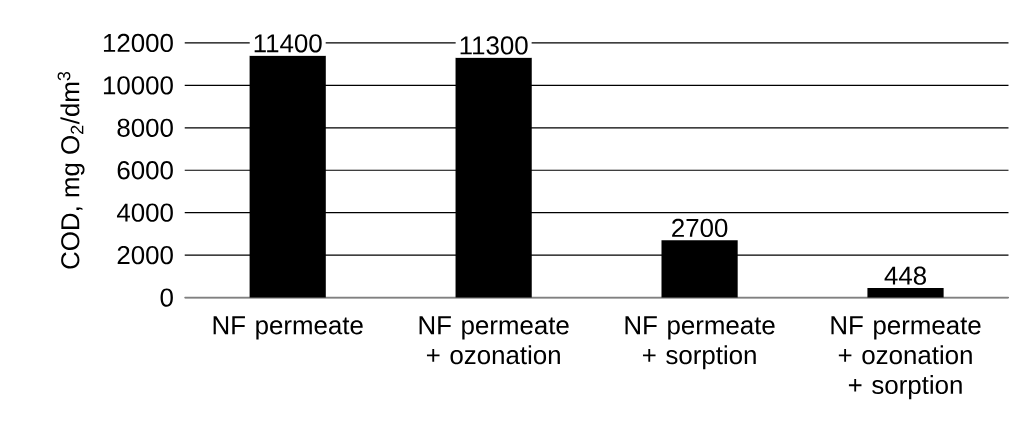 Image resolution: width=1012 pixels, height=426 pixels. Describe the element at coordinates (138, 85) in the screenshot. I see `y-tick-label: 10000` at that location.